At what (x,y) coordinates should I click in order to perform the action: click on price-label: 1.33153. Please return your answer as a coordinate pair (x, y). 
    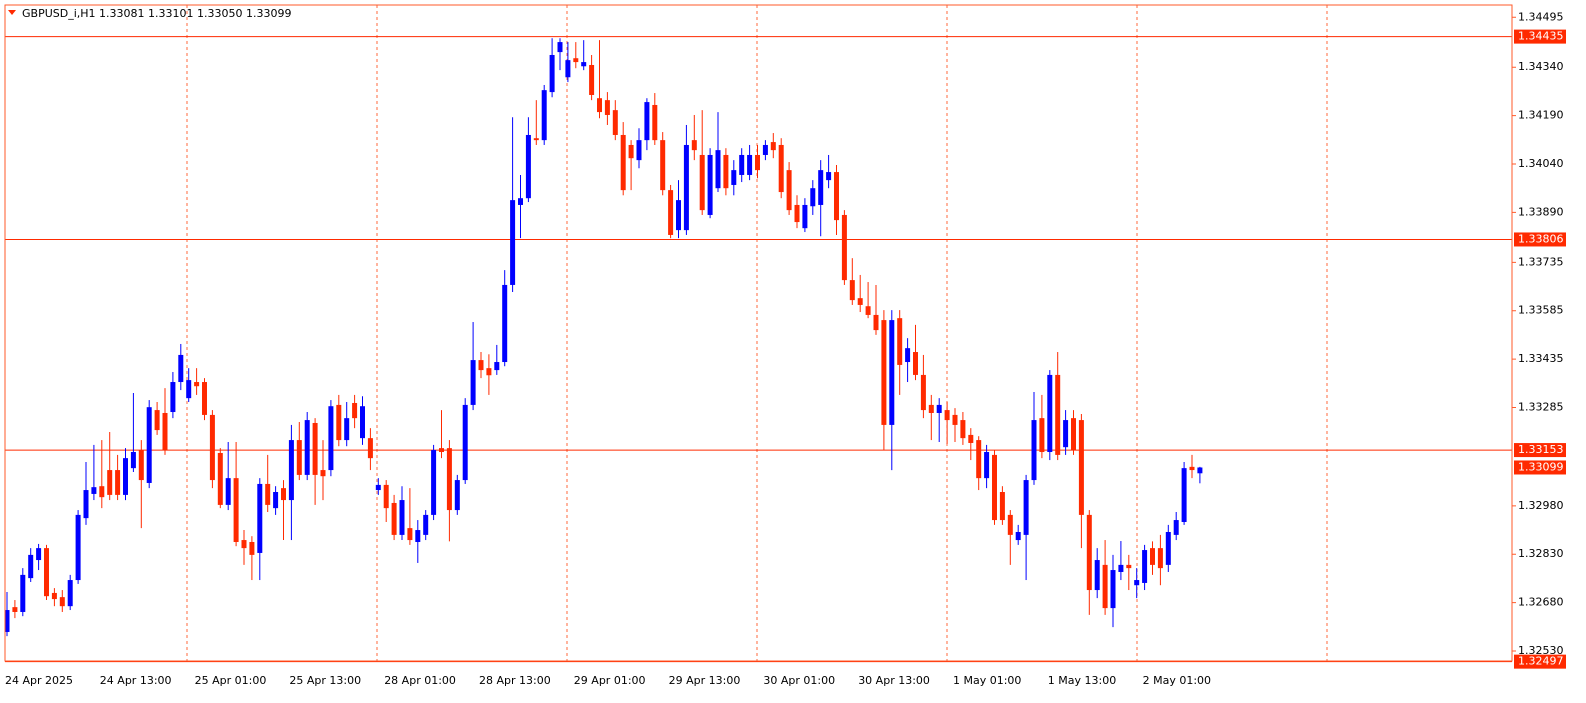
    Looking at the image, I should click on (1541, 449).